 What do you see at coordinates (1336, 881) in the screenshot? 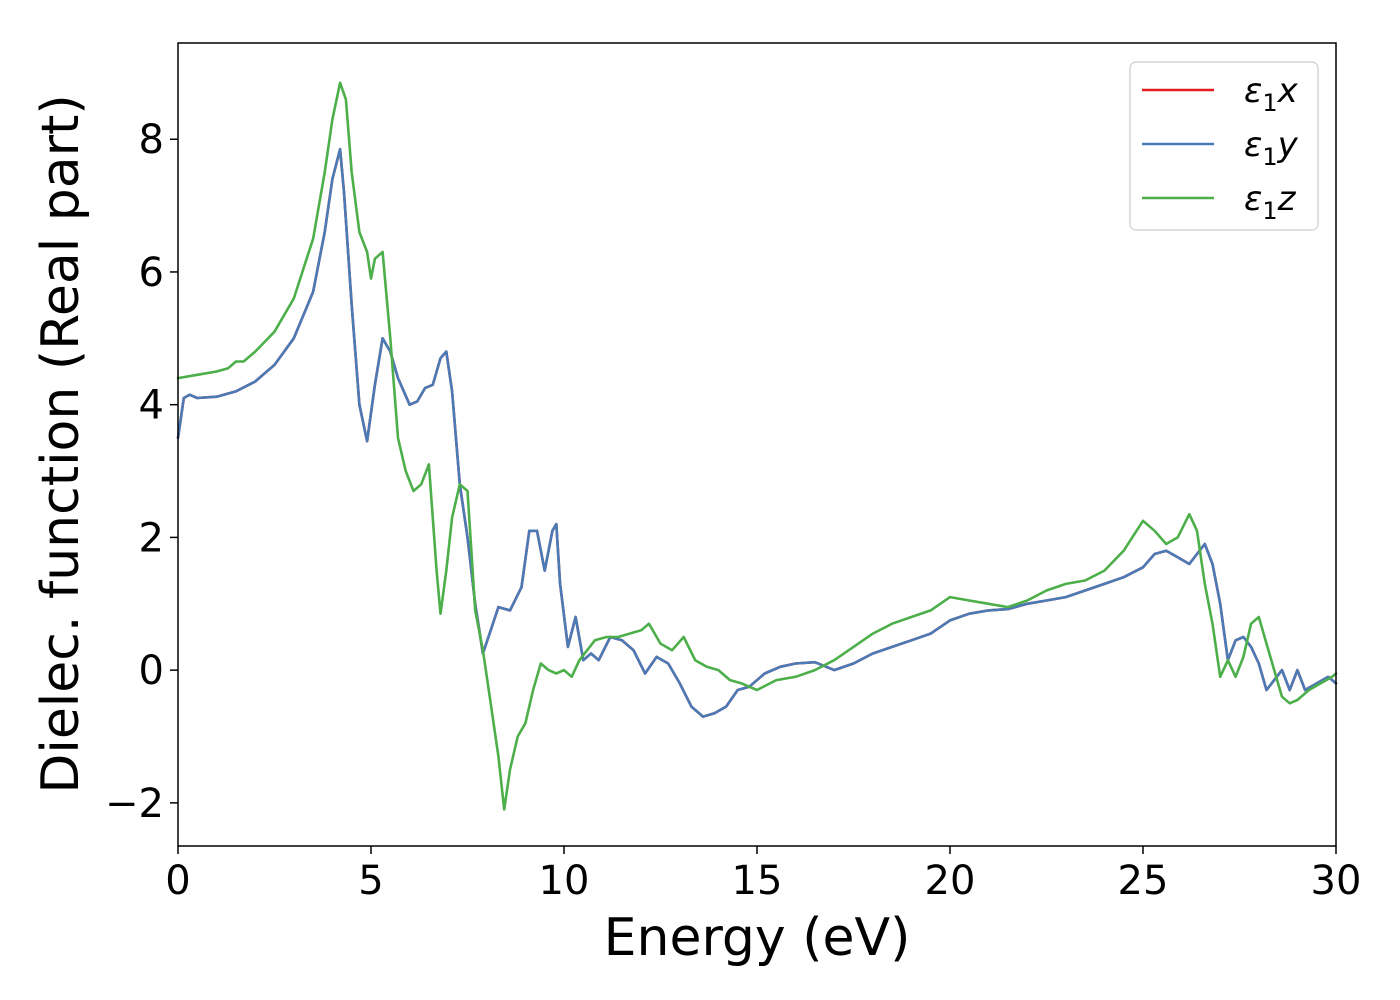
I see `x-tick-label: 30` at bounding box center [1336, 881].